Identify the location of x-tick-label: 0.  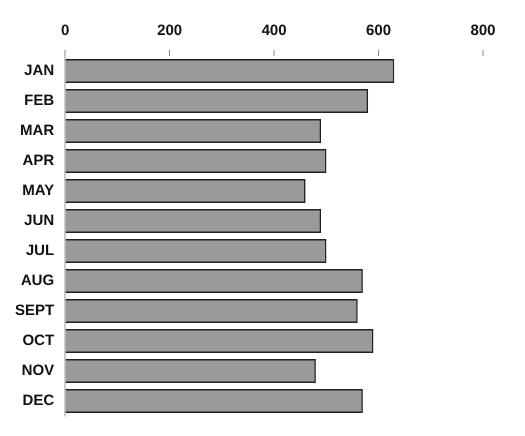
(65, 31).